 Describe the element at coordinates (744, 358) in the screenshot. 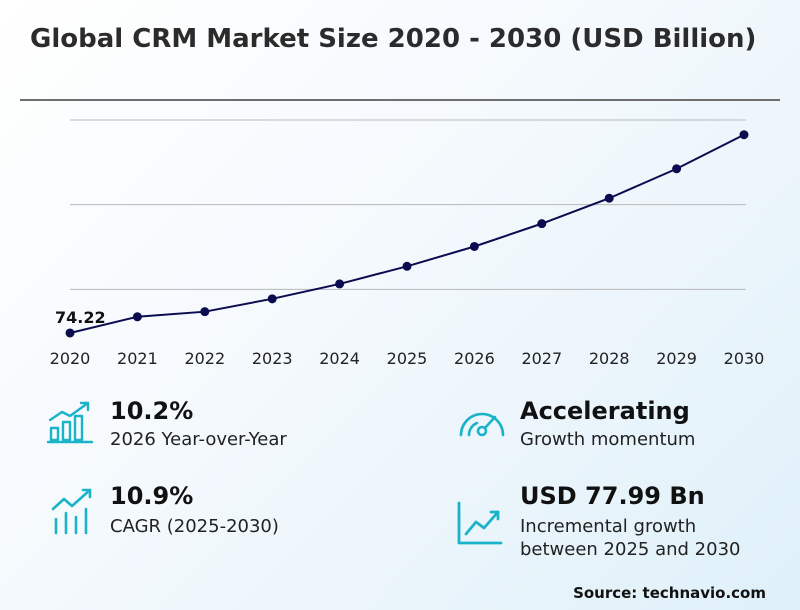

I see `x-tick-label: 2030` at that location.